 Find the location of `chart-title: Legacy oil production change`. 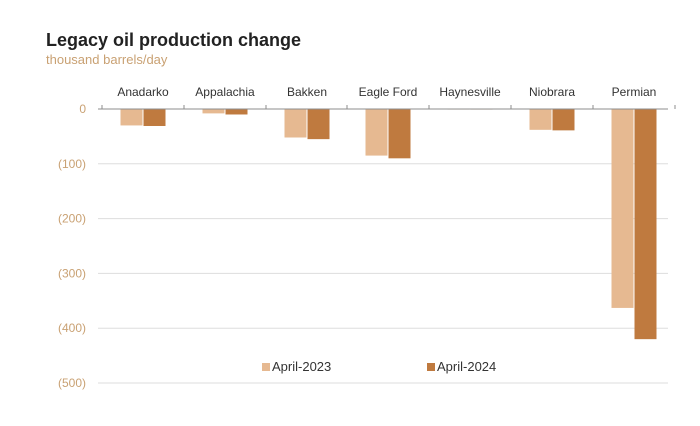

chart-title: Legacy oil production change is located at coordinates (174, 40).